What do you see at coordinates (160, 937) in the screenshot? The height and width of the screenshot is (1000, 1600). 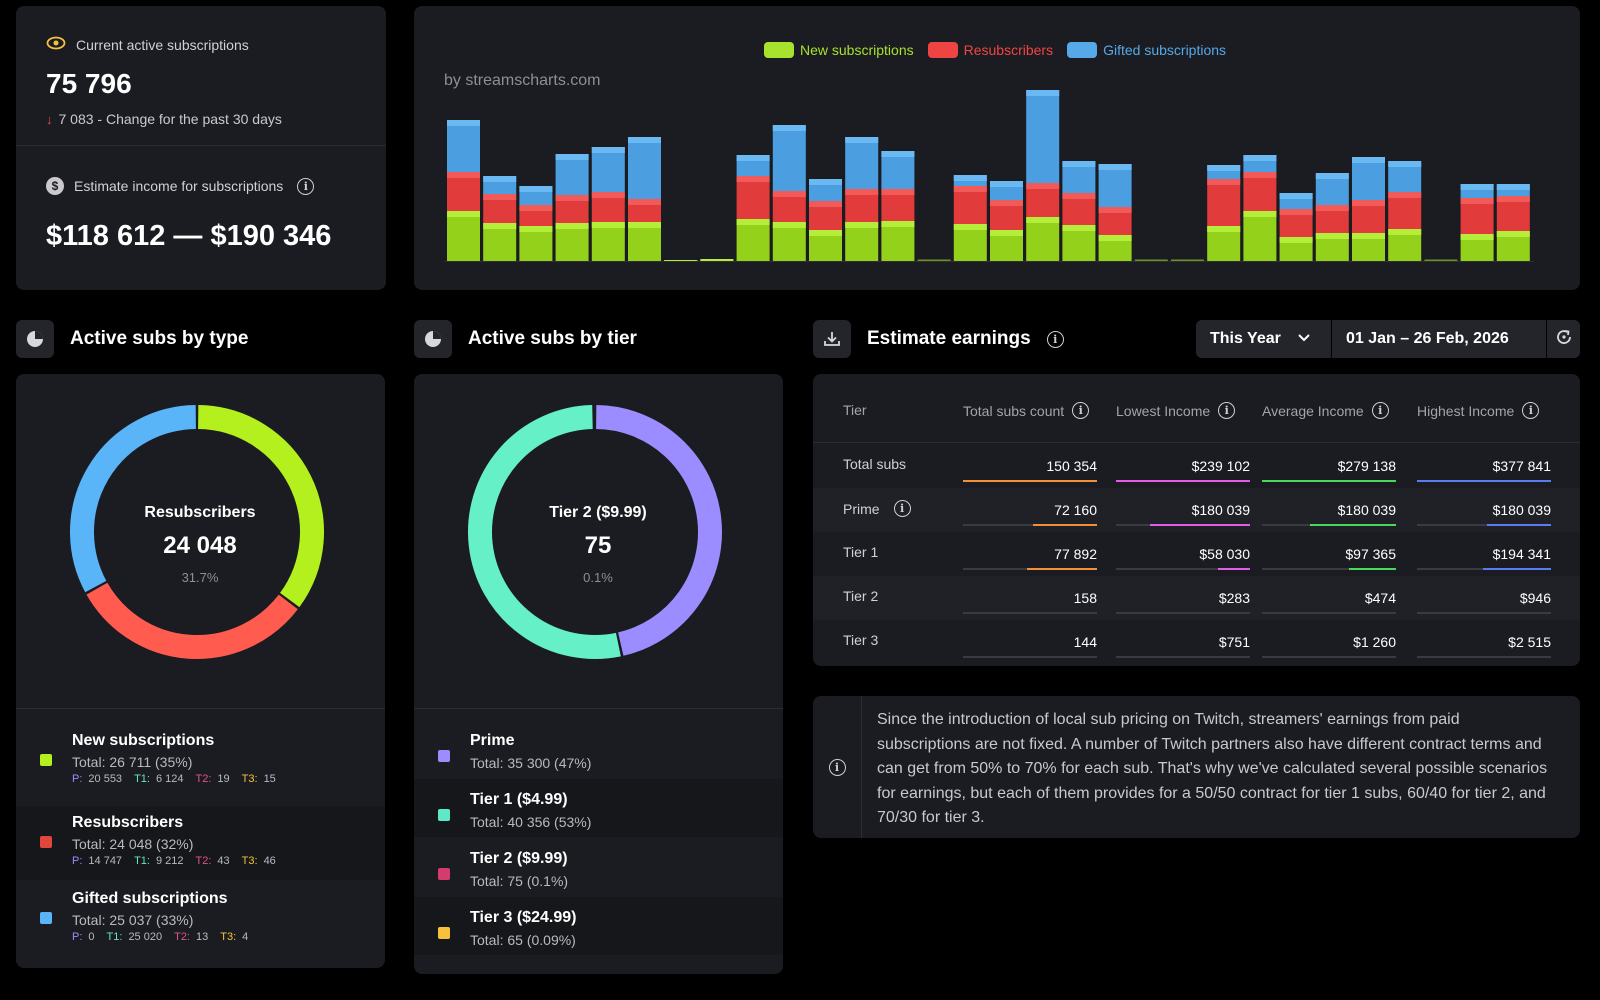 I see `row-split: P: 0 T1: 25 020 T2: 13 T3: 4` at bounding box center [160, 937].